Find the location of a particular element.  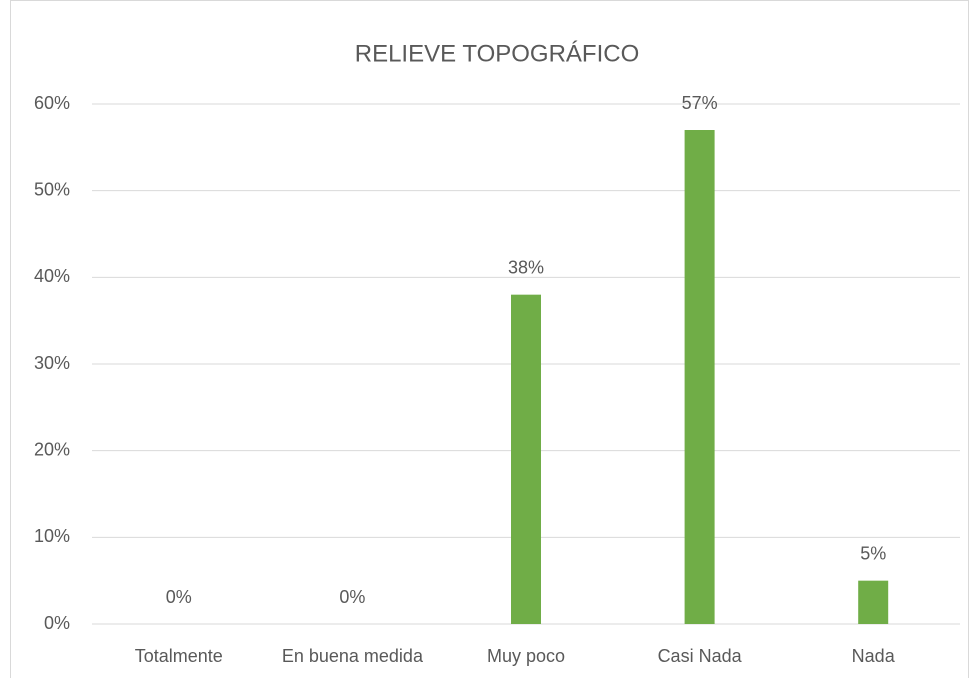

data-label: 5% is located at coordinates (873, 553).